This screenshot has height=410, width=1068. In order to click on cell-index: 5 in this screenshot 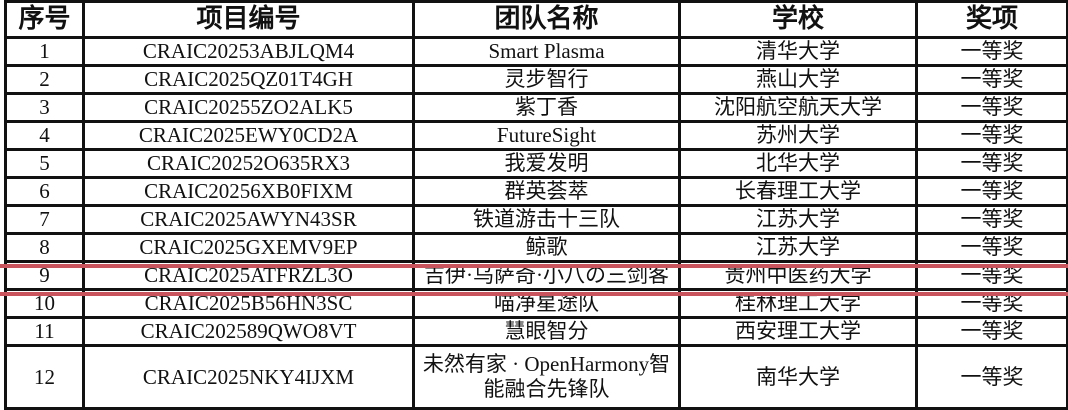, I will do `click(44, 163)`.